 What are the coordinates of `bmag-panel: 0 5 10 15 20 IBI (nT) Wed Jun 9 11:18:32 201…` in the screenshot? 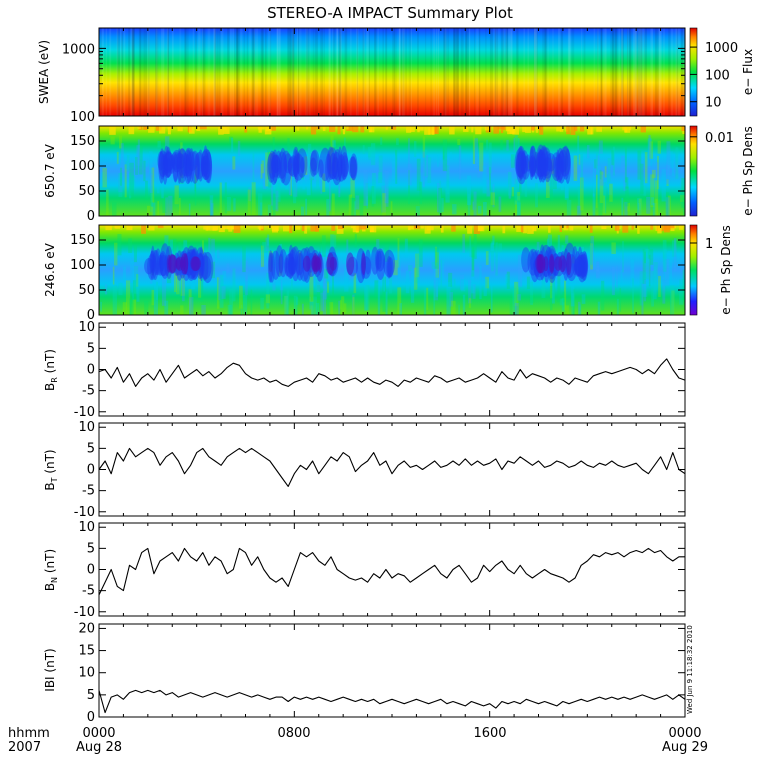 It's located at (368, 673).